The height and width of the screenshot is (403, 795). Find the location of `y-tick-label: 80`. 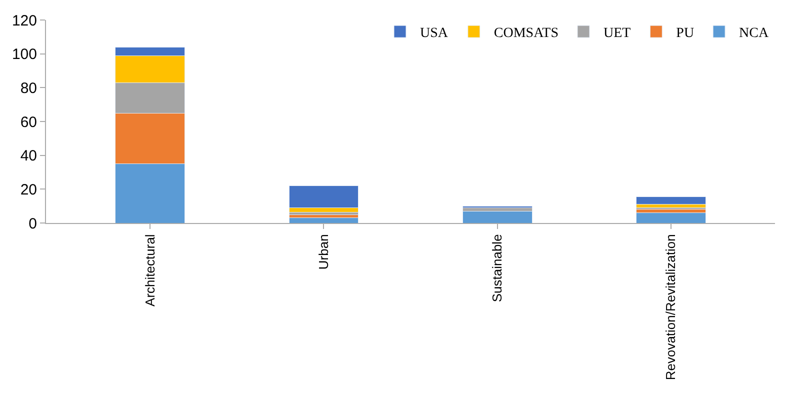

y-tick-label: 80 is located at coordinates (28, 88).